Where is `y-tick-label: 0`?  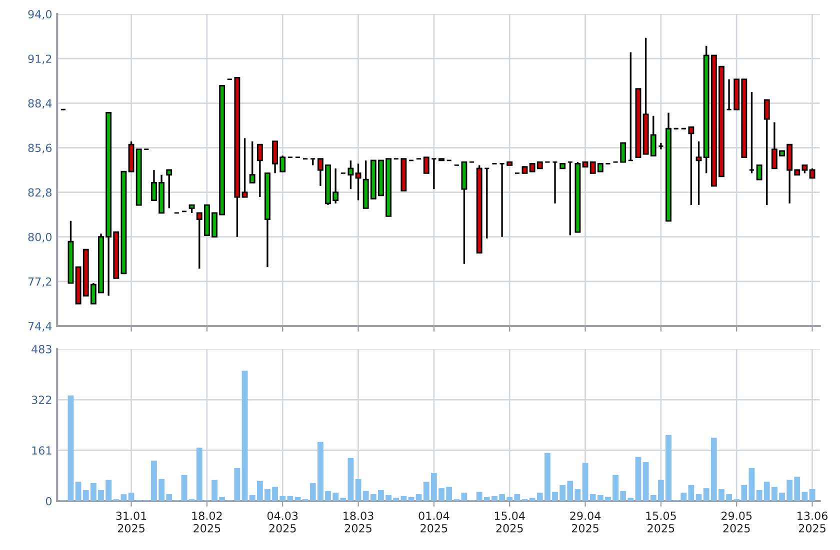 y-tick-label: 0 is located at coordinates (49, 501).